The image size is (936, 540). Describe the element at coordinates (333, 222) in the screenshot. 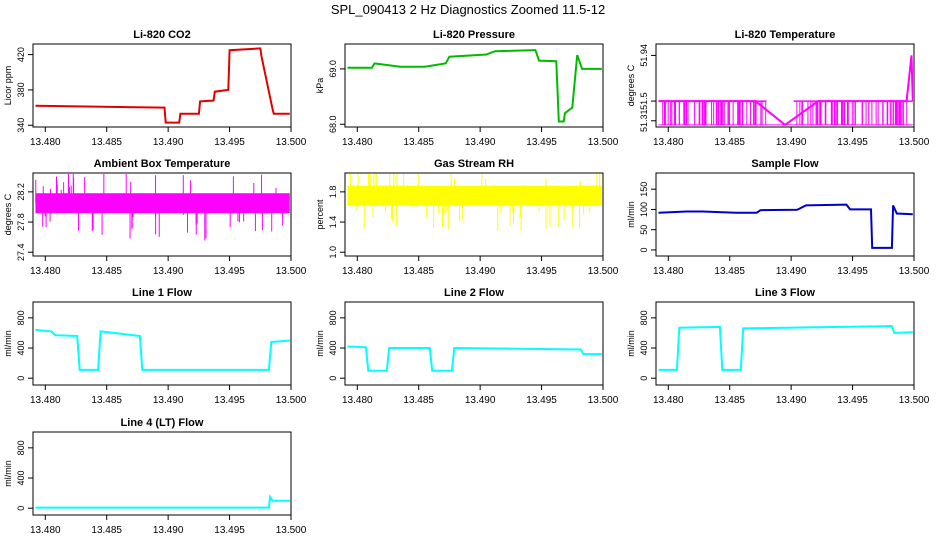

I see `y-tick-label: 1.4` at that location.